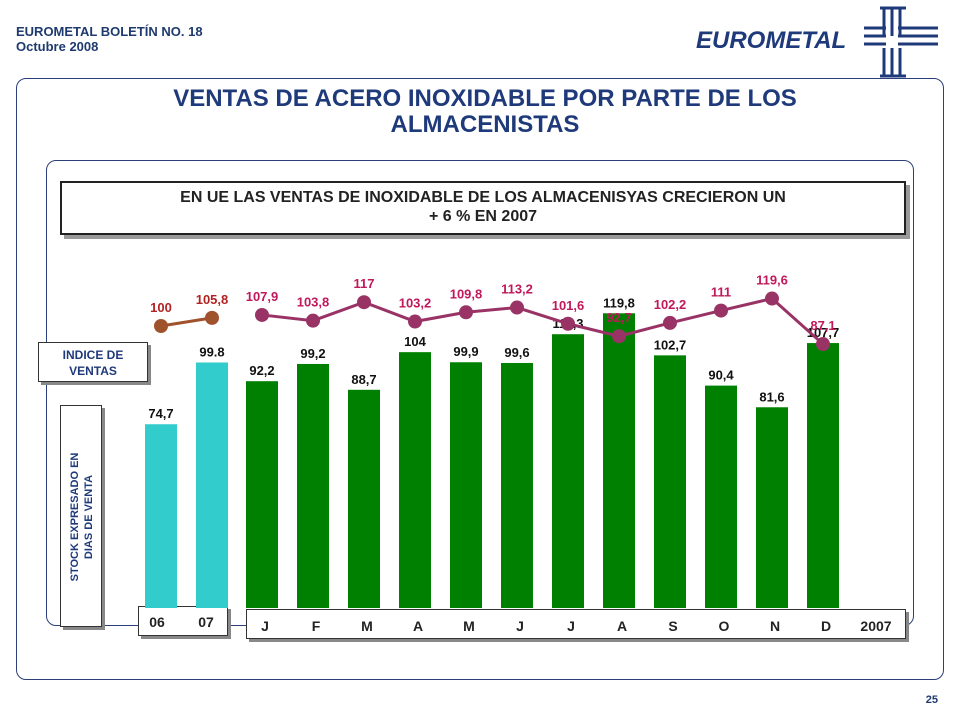  I want to click on x-tick-12: N, so click(775, 626).